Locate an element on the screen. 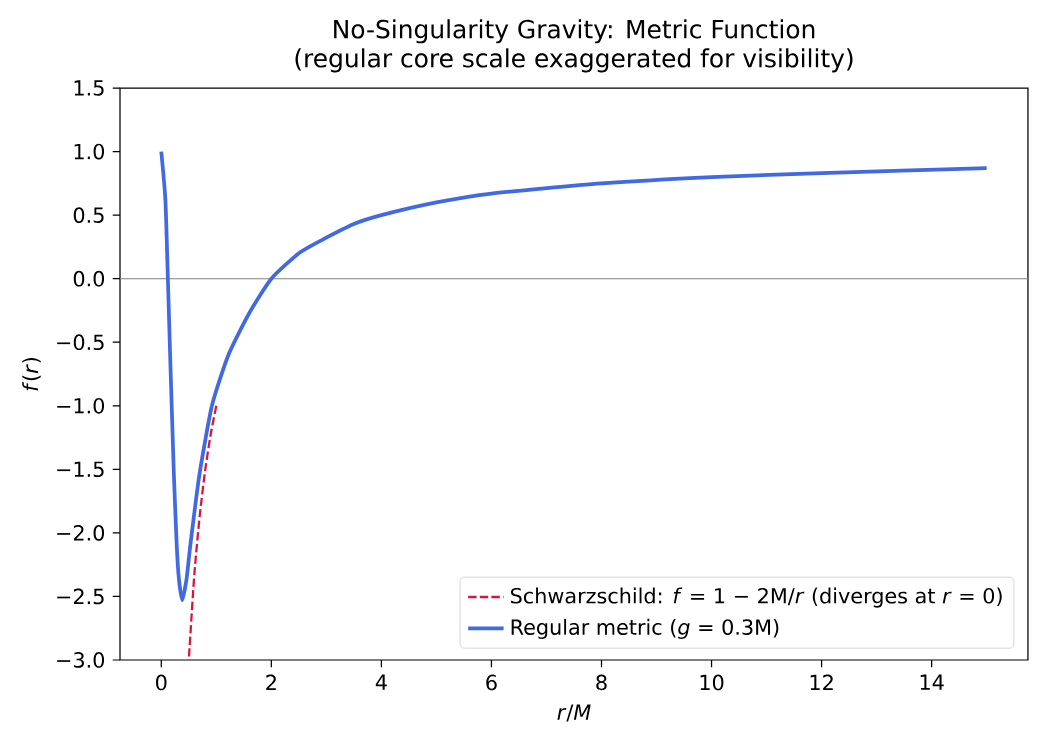  y-tick-label: −3.0 is located at coordinates (81, 660).